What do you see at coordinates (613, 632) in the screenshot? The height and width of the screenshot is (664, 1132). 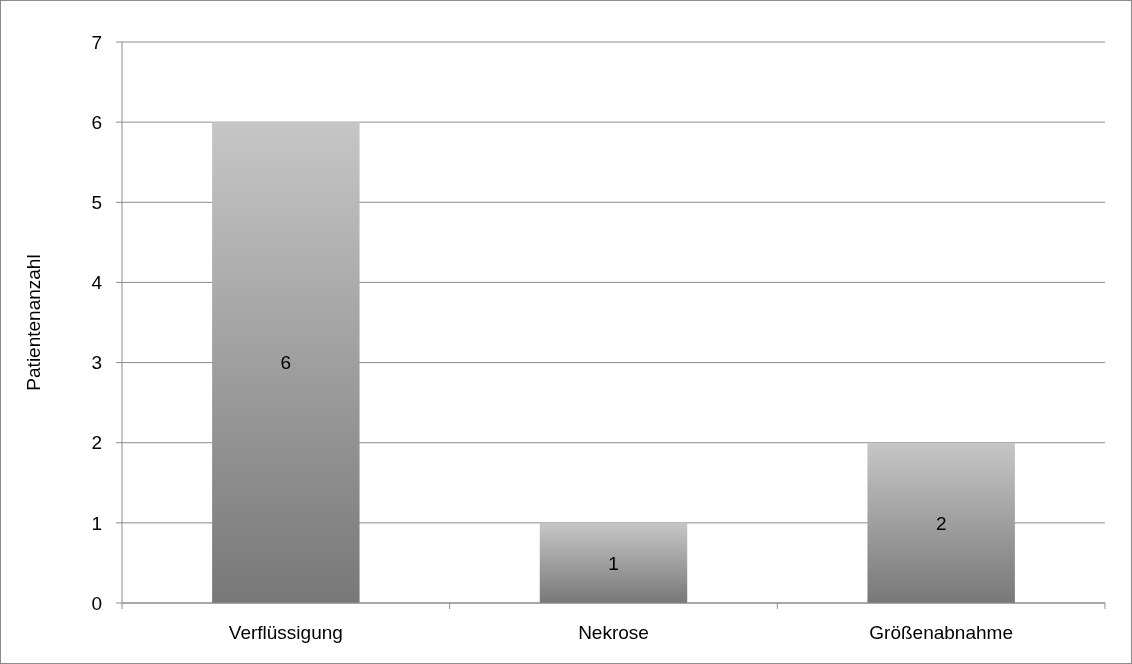 I see `x-tick-label: Nekrose` at bounding box center [613, 632].